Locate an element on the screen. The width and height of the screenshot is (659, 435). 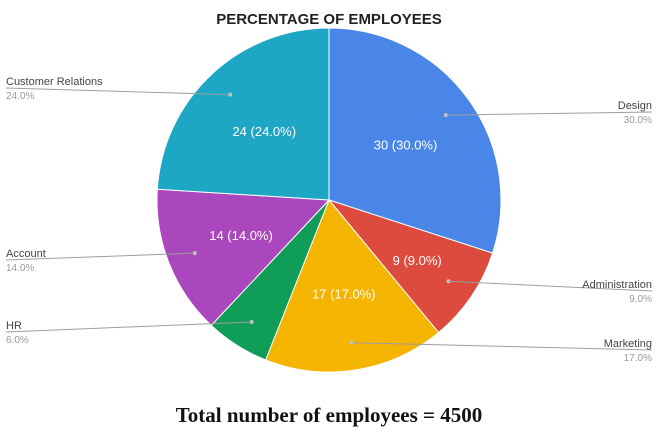
outer-label-design: Design is located at coordinates (635, 106).